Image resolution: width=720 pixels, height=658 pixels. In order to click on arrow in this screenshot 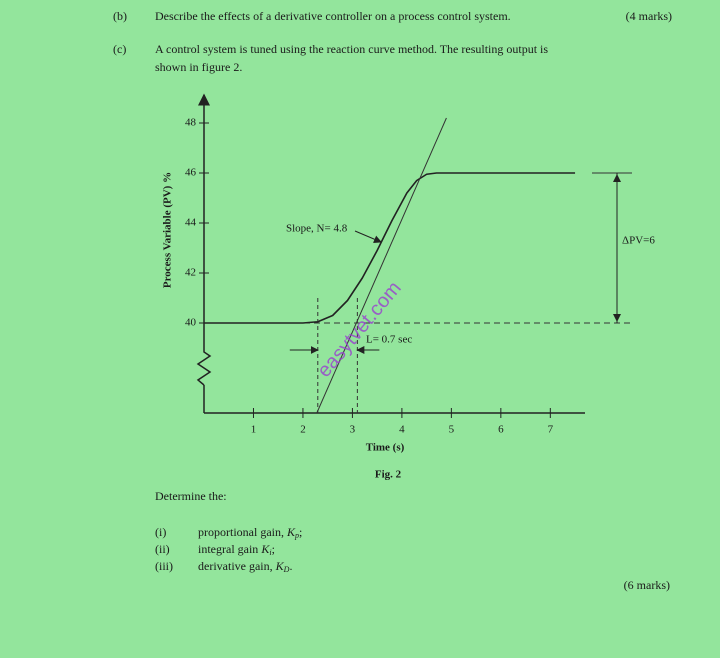, I will do `click(368, 236)`.